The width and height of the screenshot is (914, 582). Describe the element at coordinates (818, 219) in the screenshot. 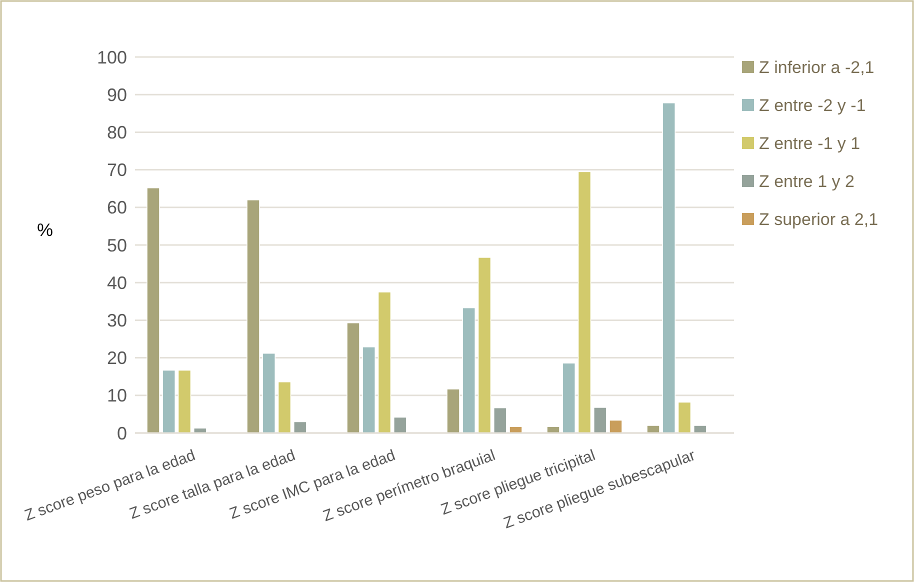

I see `legend-label: Z superior a 2,1` at that location.